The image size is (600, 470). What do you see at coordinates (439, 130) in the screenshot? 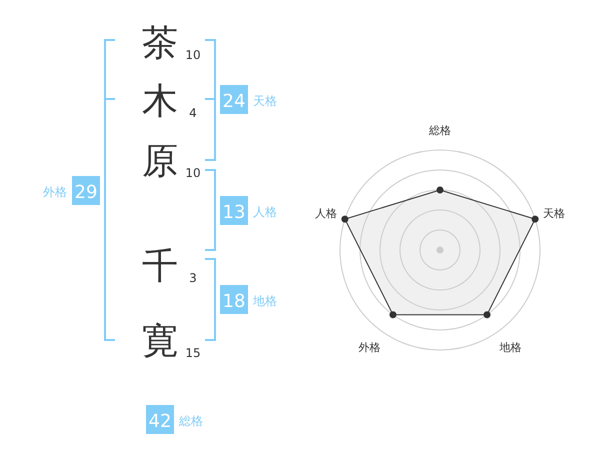
I see `spoke-label: 総格` at bounding box center [439, 130].